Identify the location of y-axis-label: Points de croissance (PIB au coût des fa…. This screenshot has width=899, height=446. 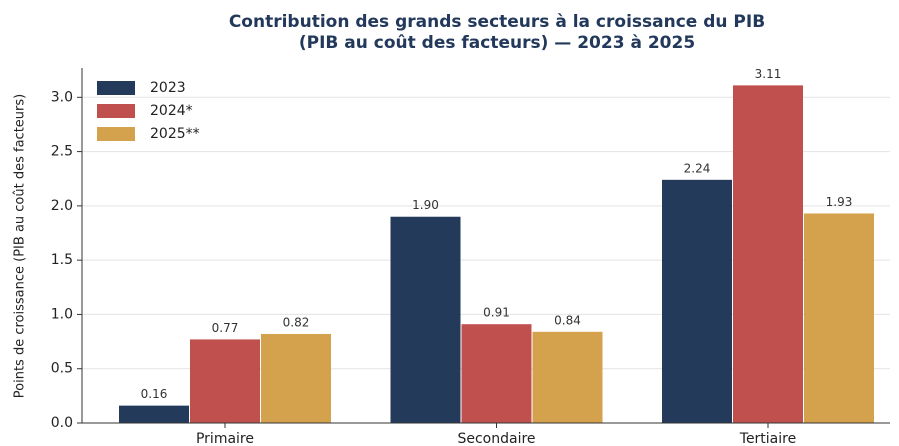
(20, 246).